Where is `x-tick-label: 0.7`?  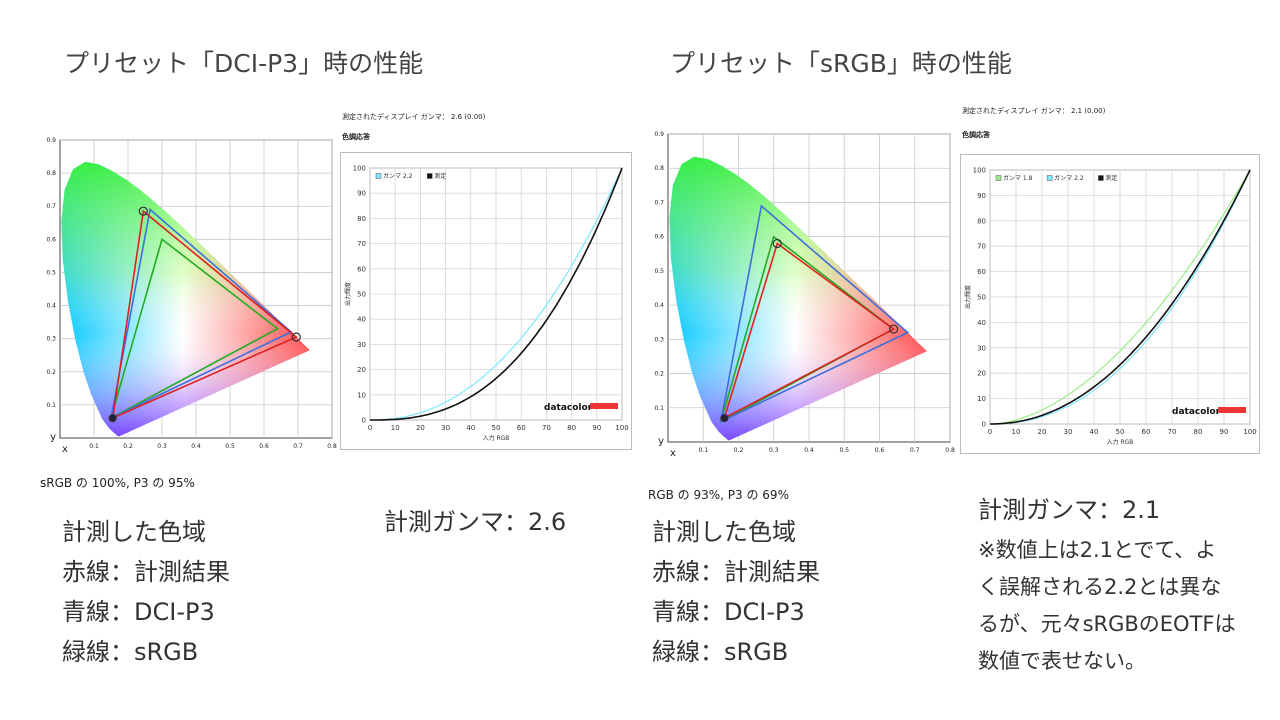 x-tick-label: 0.7 is located at coordinates (915, 450).